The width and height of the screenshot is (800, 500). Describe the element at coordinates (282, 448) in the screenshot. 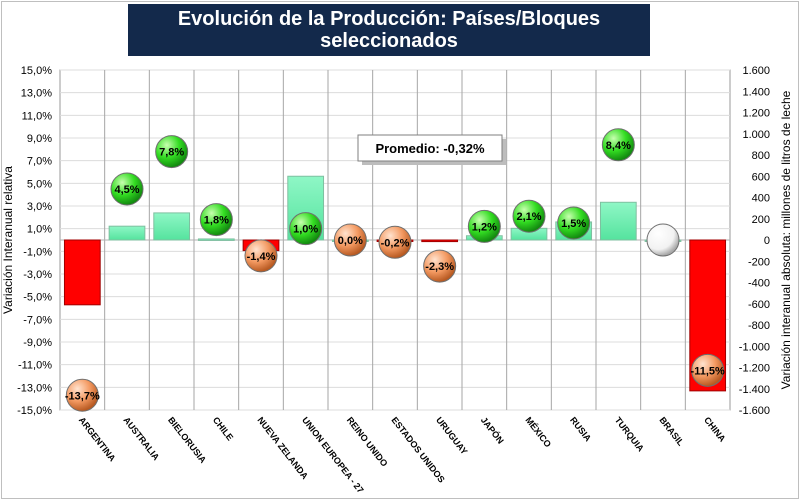

I see `x-tick-label: NUEVA ZELANDA` at that location.